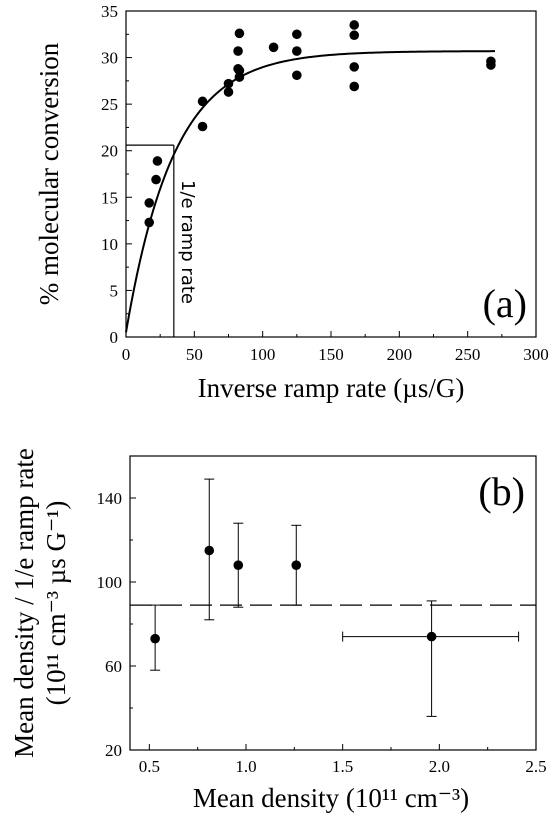 The height and width of the screenshot is (817, 553). I want to click on panel-b-xtick-label: 1.5, so click(342, 766).